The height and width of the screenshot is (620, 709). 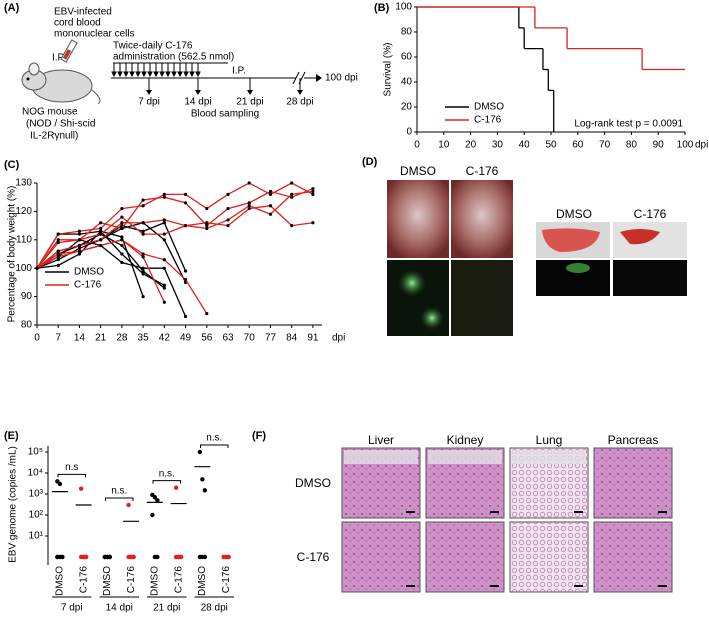 What do you see at coordinates (173, 57) in the screenshot?
I see `treatment-text: administration (562.5 nmol)` at bounding box center [173, 57].